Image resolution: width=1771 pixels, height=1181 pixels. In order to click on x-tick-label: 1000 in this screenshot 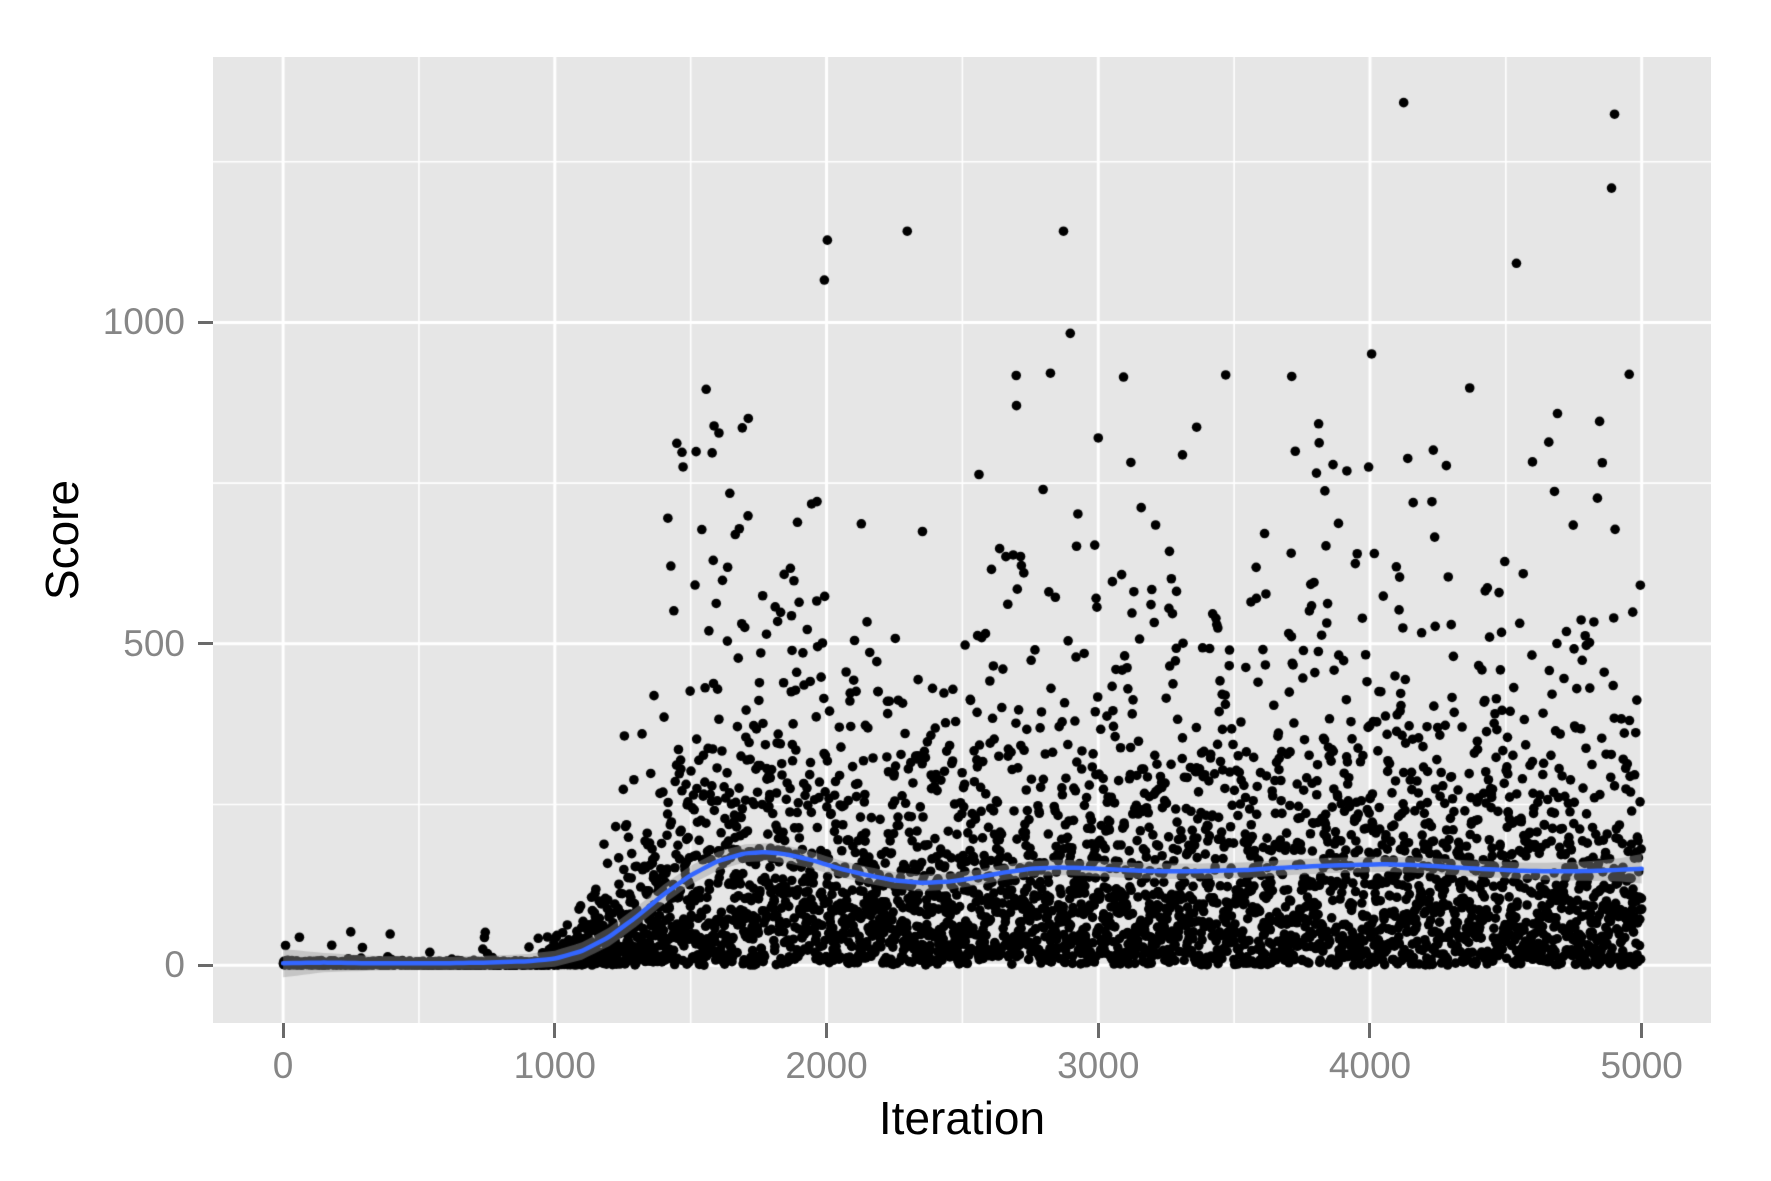, I will do `click(554, 1065)`.